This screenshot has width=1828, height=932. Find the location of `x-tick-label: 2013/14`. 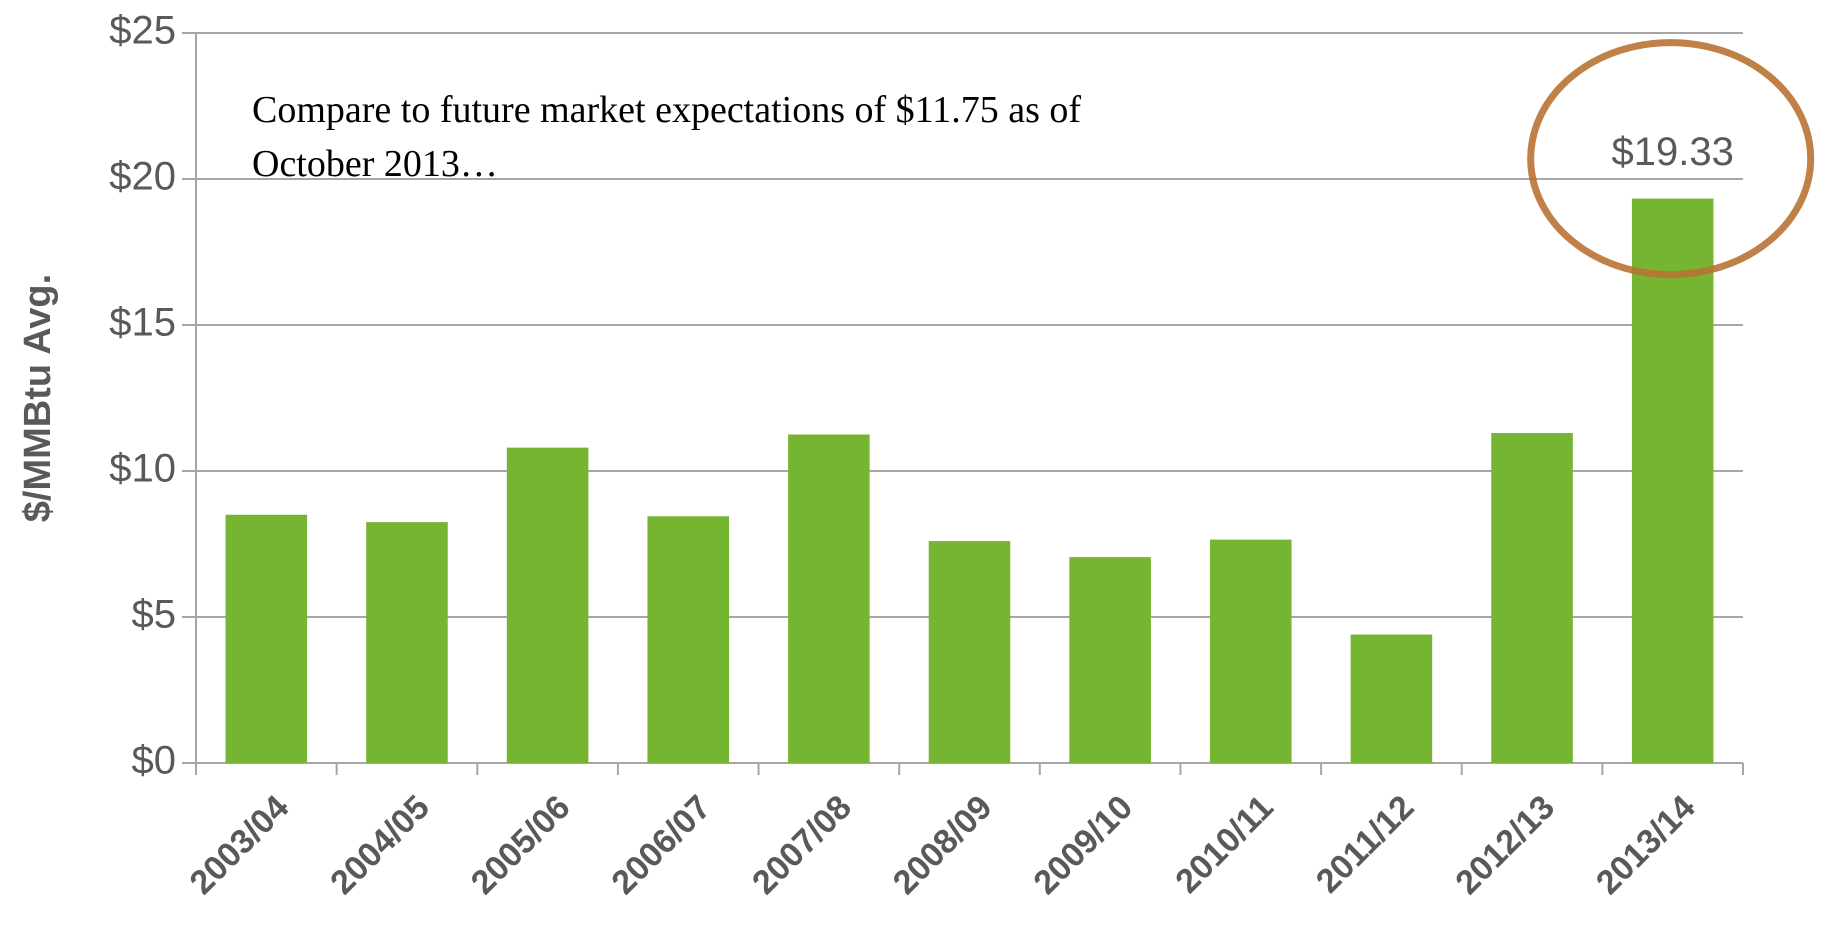

x-tick-label: 2013/14 is located at coordinates (1646, 845).